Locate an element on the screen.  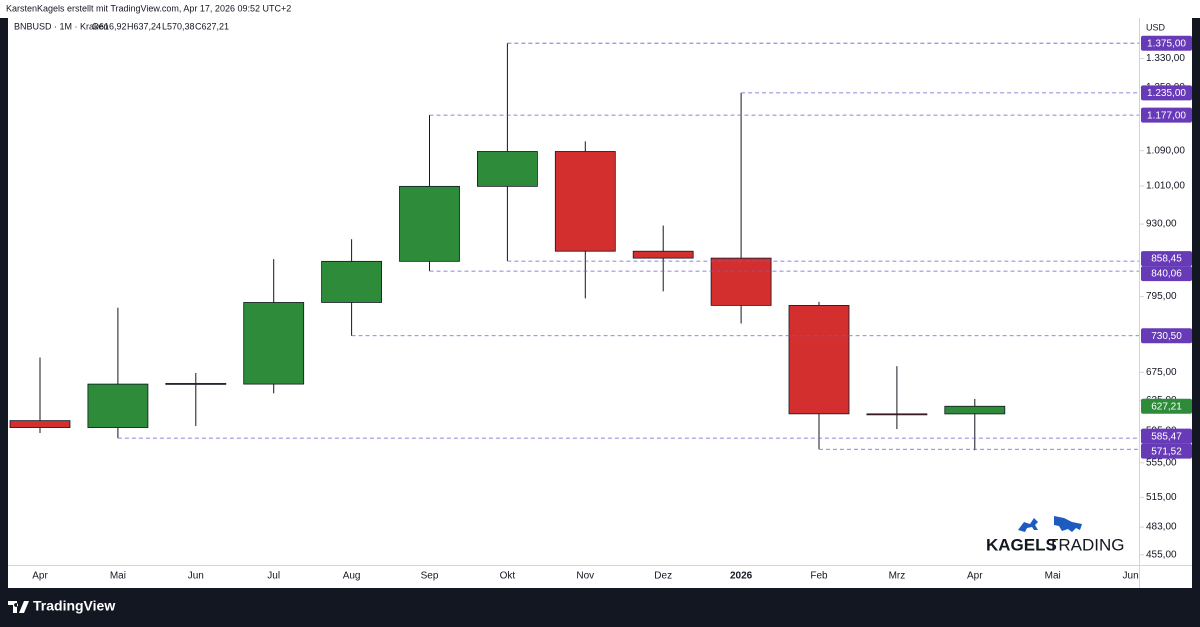
bull-icon is located at coordinates (1028, 525).